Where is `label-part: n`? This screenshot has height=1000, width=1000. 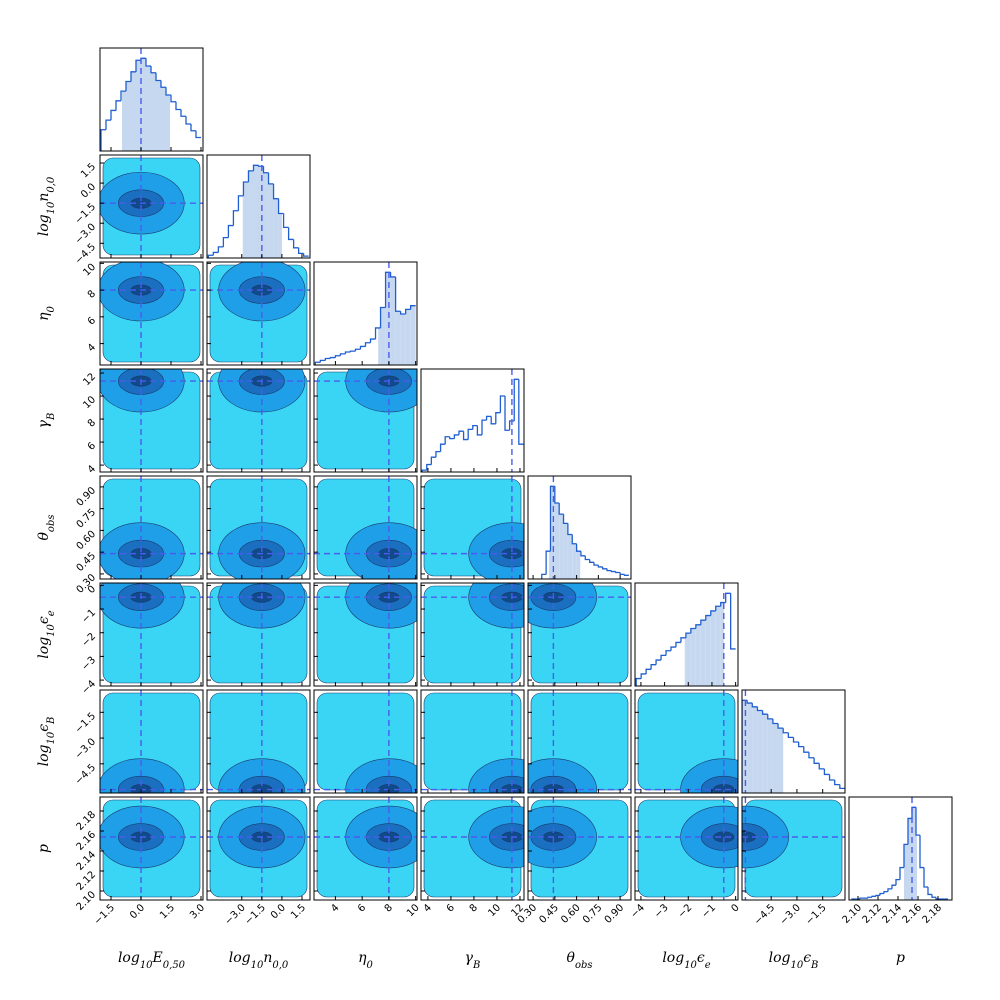
label-part: n is located at coordinates (44, 197).